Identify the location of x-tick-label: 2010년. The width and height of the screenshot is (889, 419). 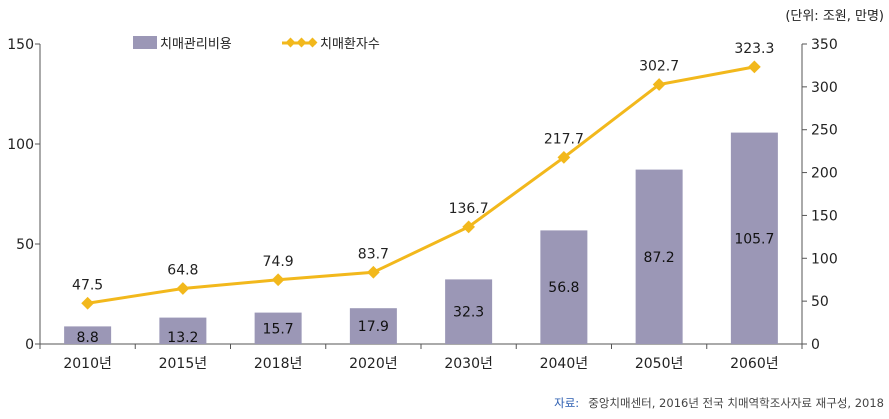
(87, 364).